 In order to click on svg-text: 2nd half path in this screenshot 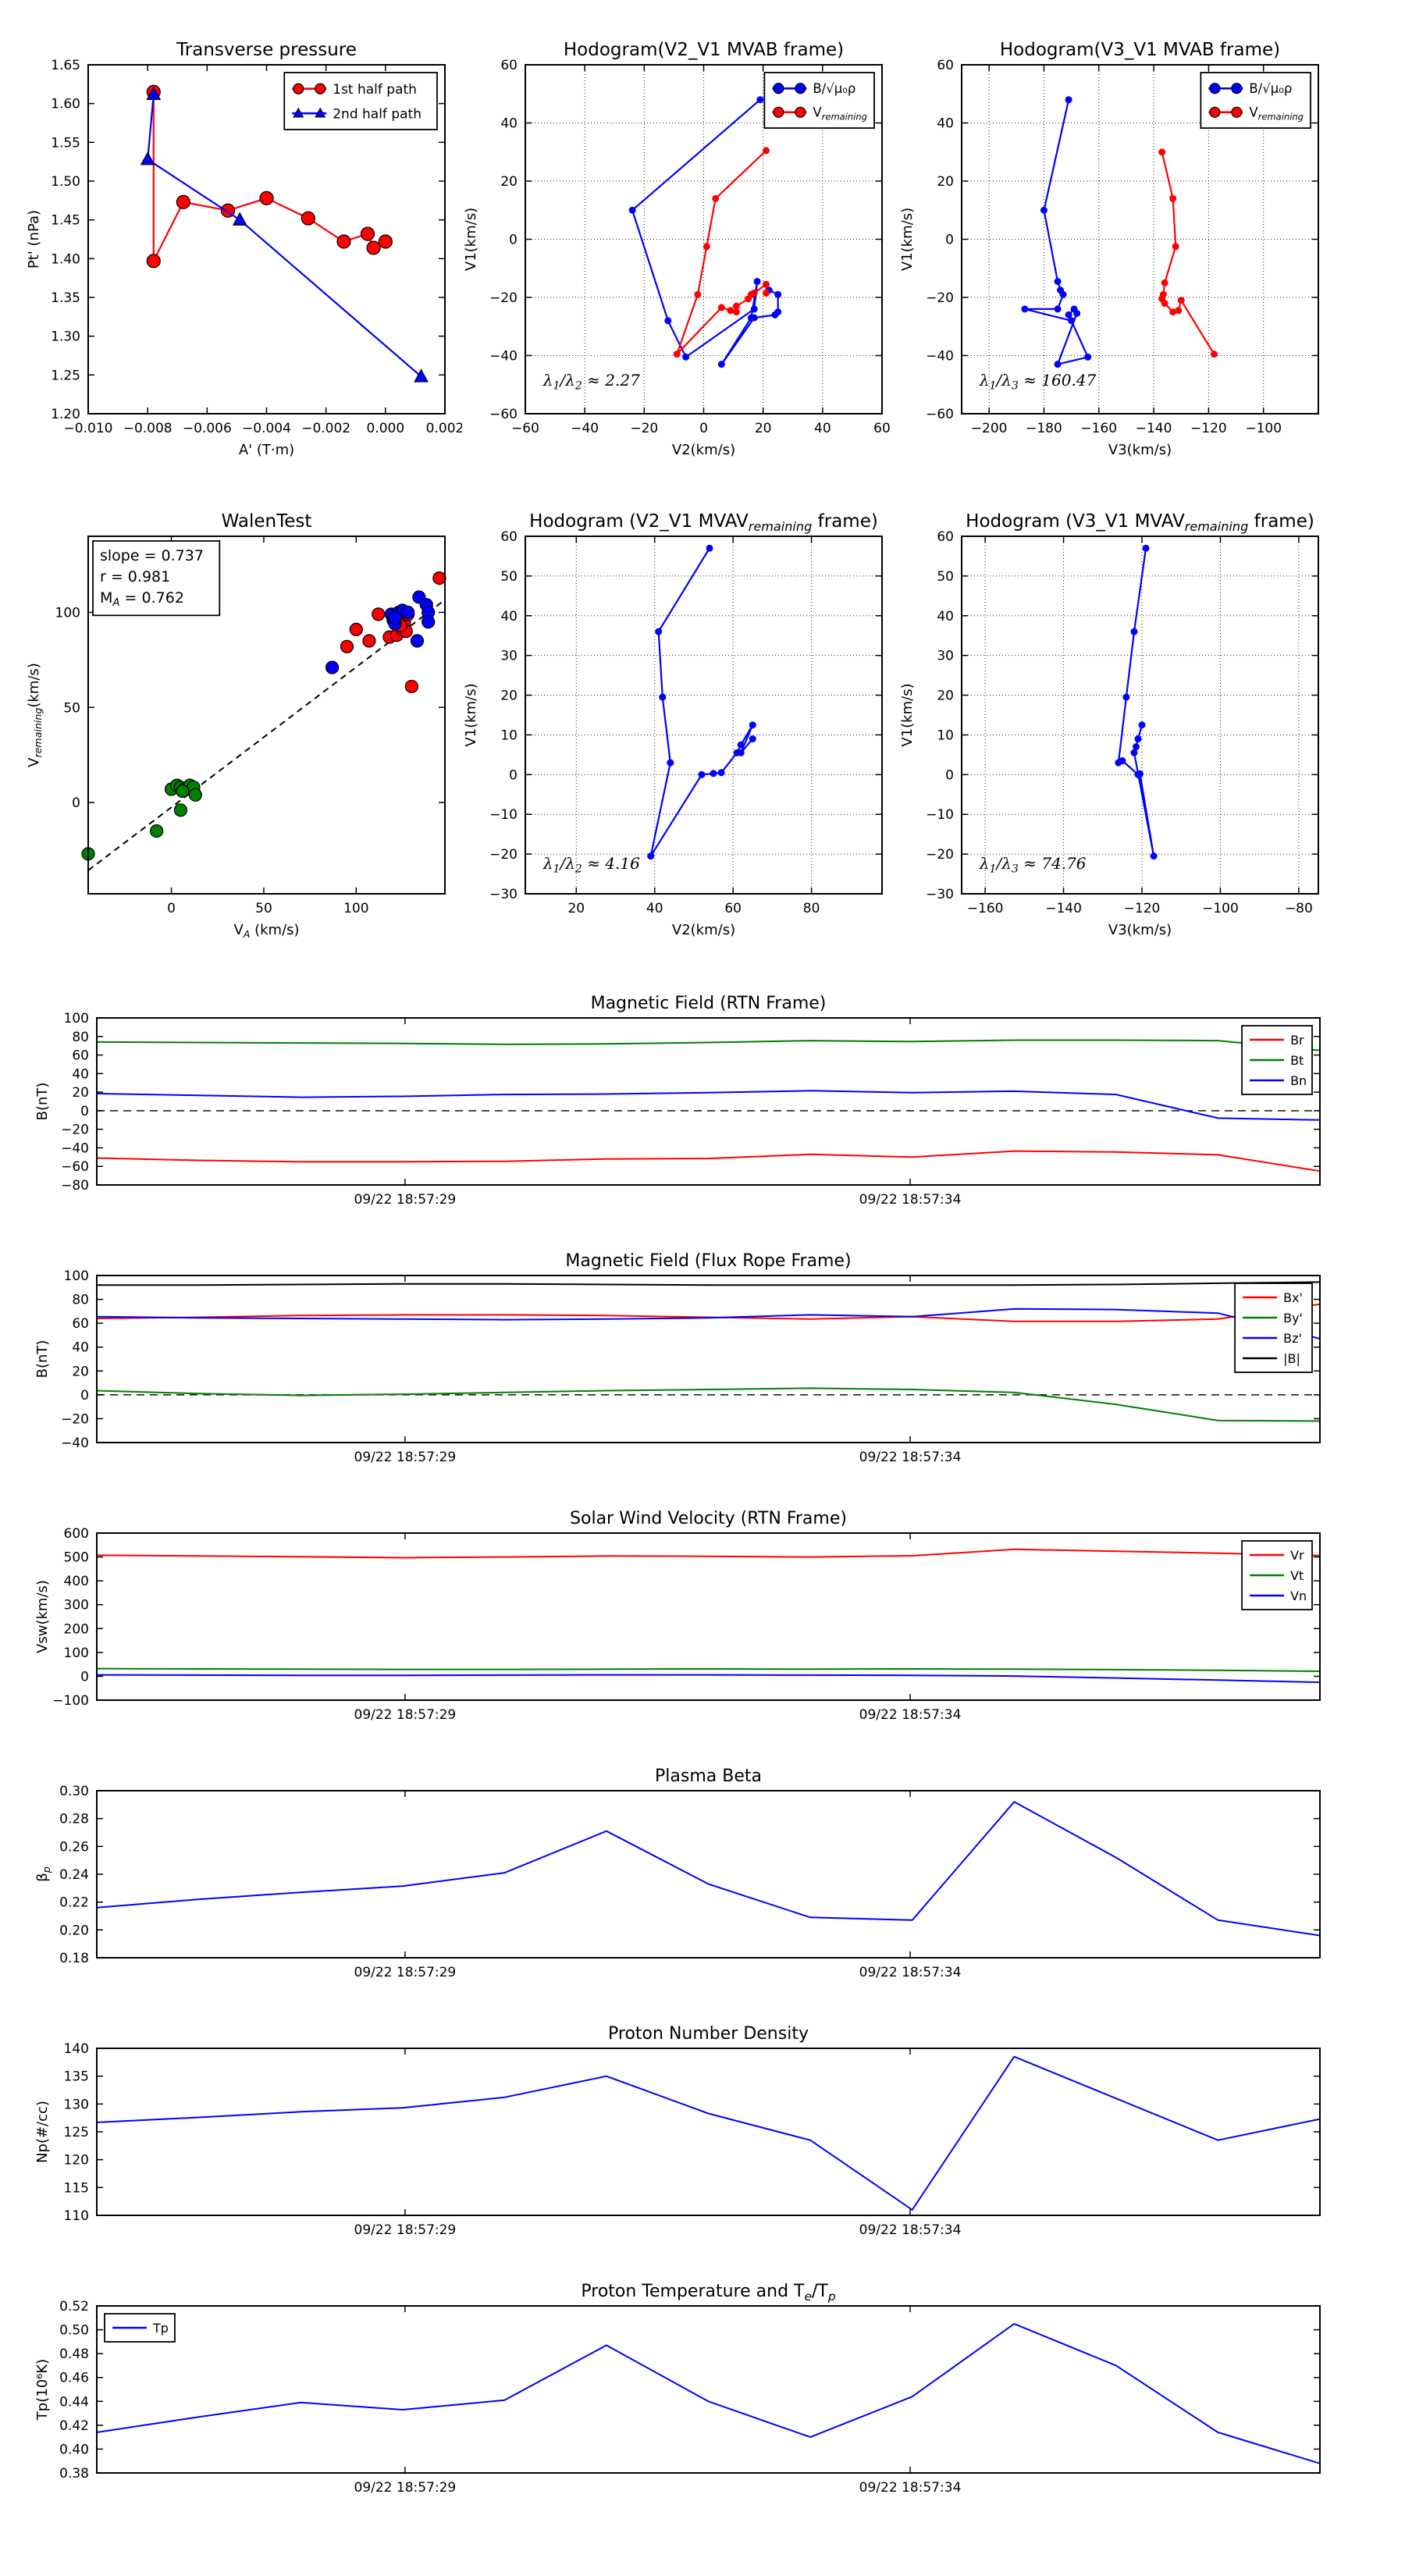, I will do `click(377, 114)`.